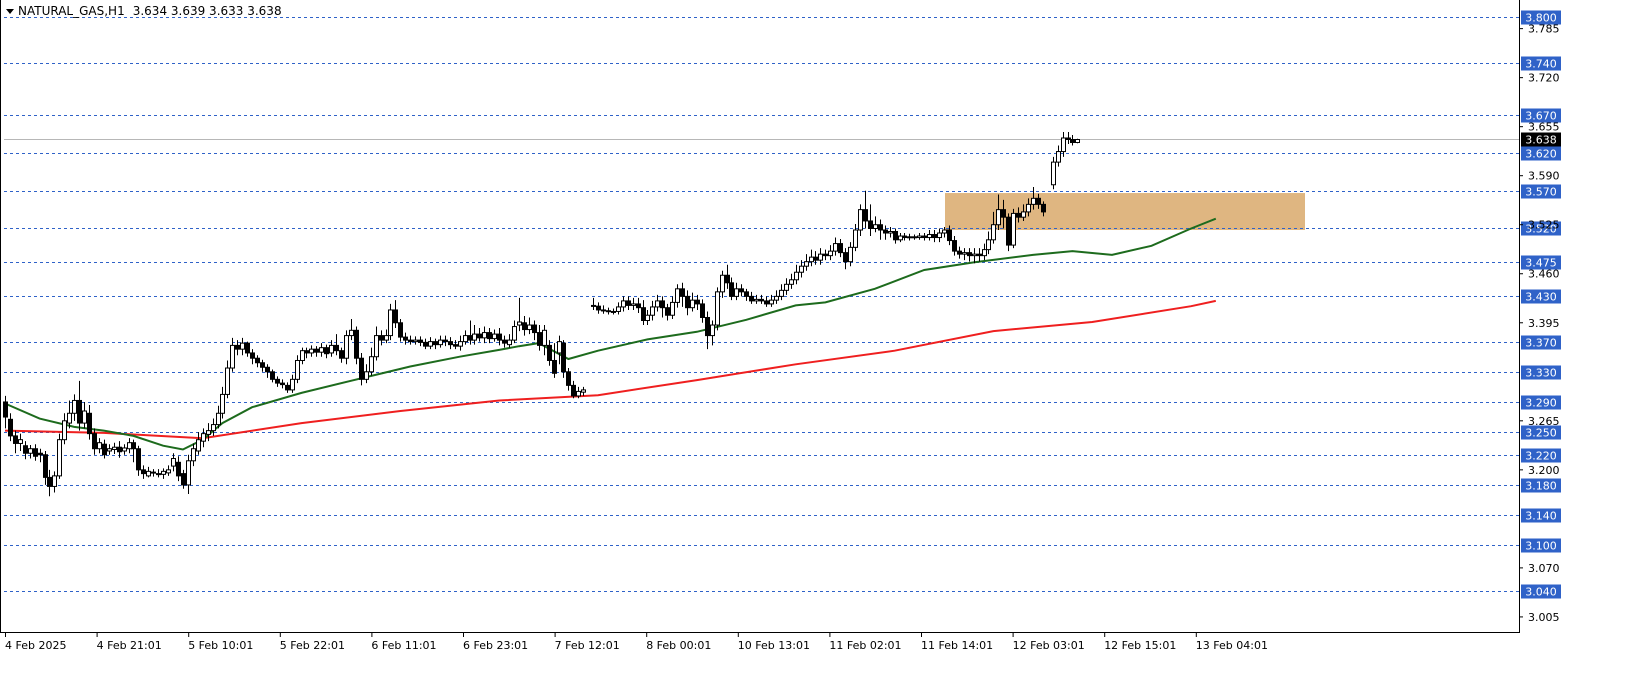 The height and width of the screenshot is (695, 1651). Describe the element at coordinates (71, 11) in the screenshot. I see `symbol-text: NATURAL_GAS,H1` at that location.